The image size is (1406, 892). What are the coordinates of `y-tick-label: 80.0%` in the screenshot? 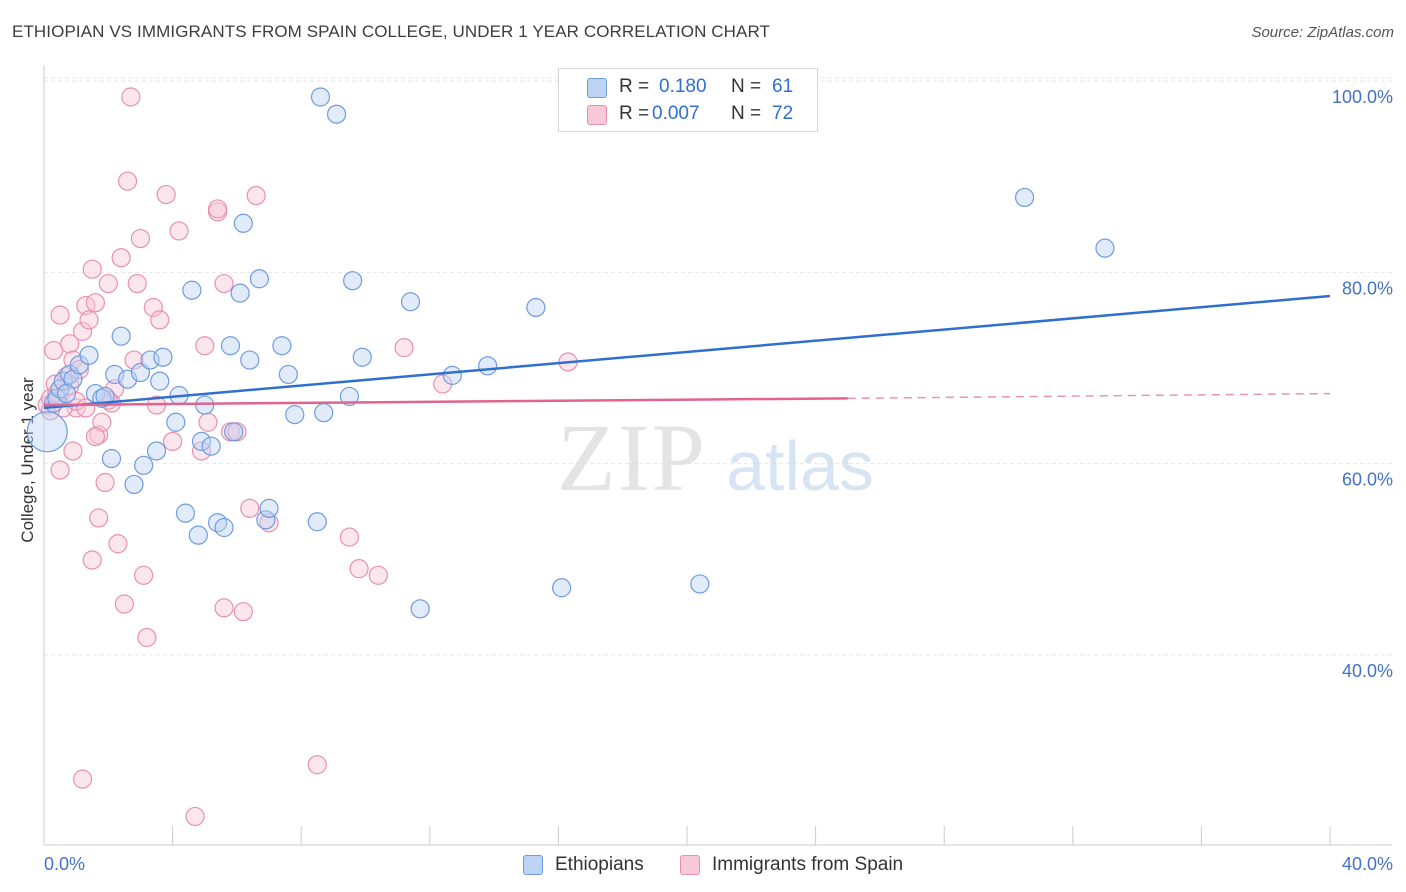 It's located at (1367, 288).